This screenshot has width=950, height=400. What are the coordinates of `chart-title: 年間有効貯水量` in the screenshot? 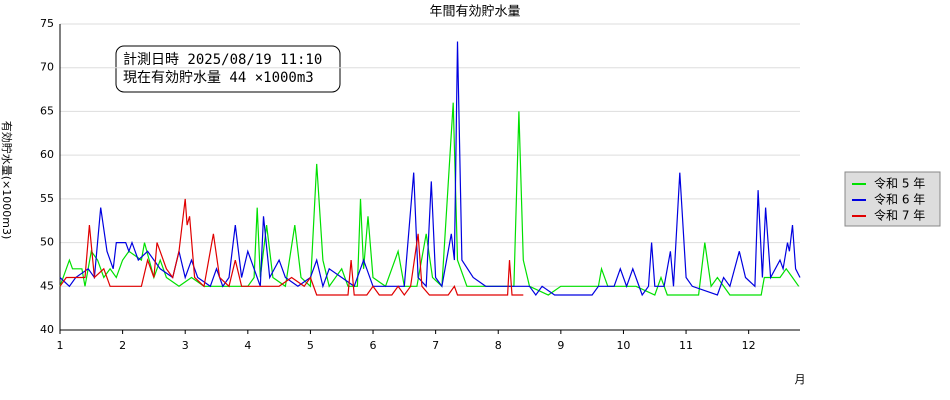 It's located at (474, 12).